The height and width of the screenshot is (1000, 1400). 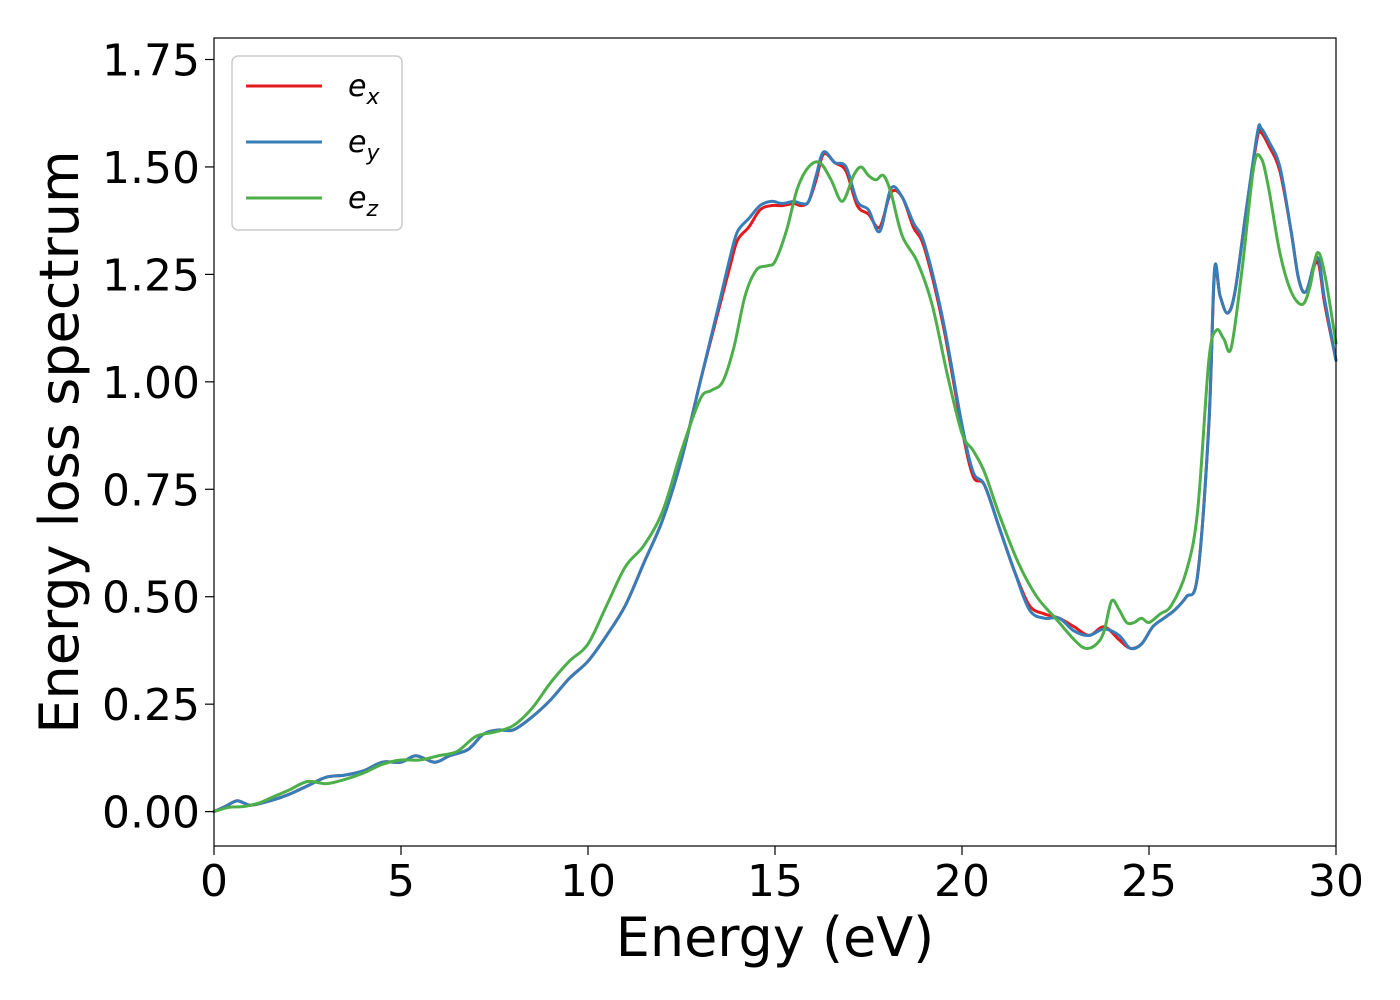 What do you see at coordinates (151, 275) in the screenshot?
I see `y-tick-label: 1.25` at bounding box center [151, 275].